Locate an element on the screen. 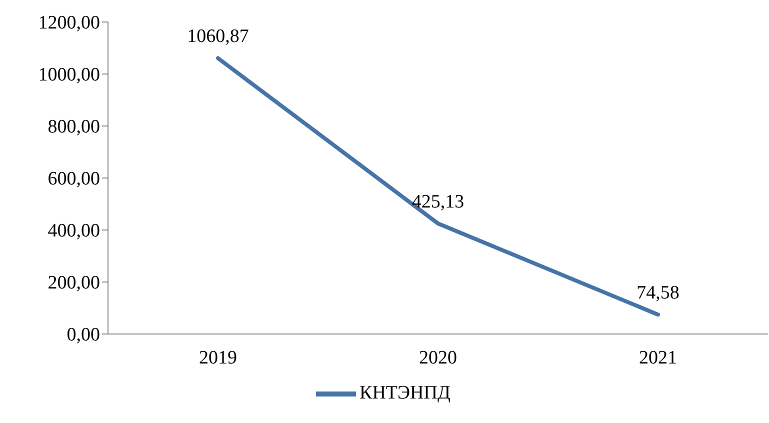 This screenshot has width=769, height=423. legend-label: КНТЭНПД is located at coordinates (405, 393).